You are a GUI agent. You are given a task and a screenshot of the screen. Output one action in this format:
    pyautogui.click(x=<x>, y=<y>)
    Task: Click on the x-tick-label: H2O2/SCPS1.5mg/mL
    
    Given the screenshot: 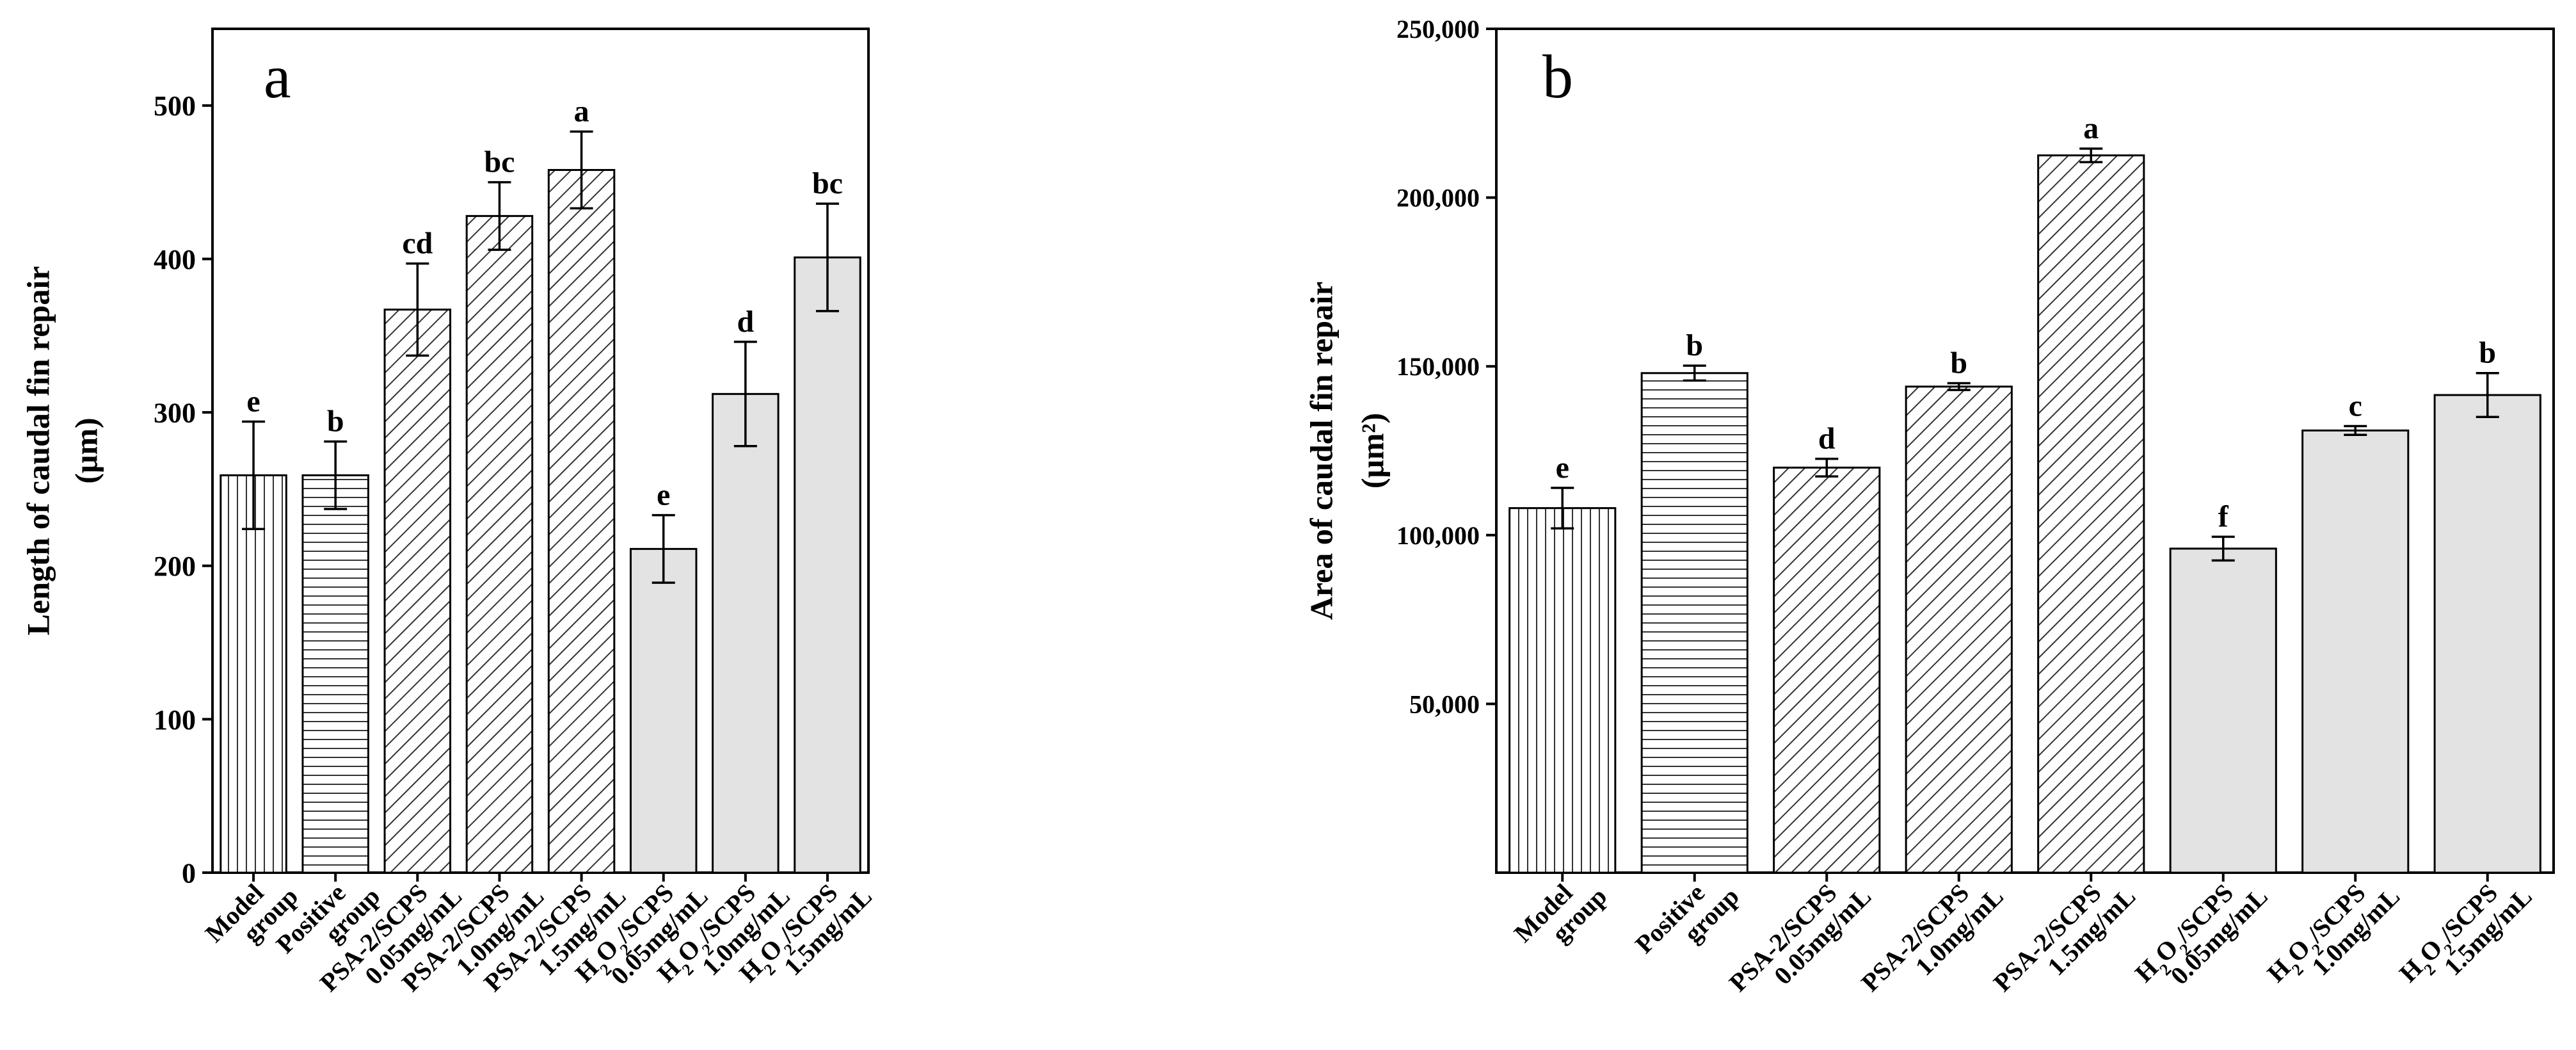 What is the action you would take?
    pyautogui.click(x=2466, y=935)
    